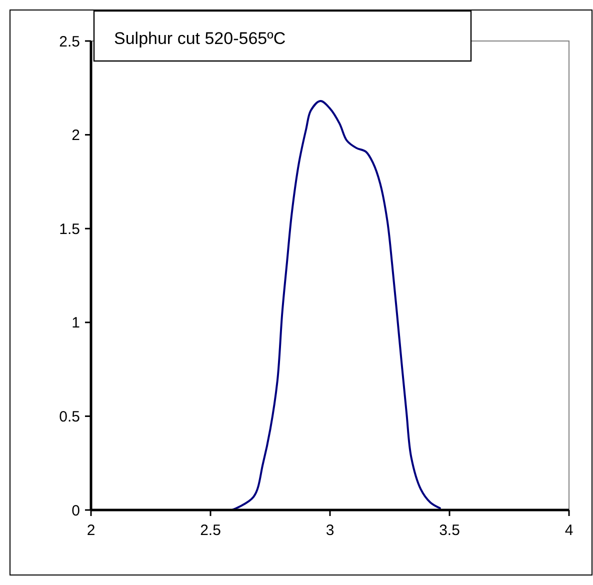  What do you see at coordinates (76, 323) in the screenshot?
I see `y-tick-label: 1` at bounding box center [76, 323].